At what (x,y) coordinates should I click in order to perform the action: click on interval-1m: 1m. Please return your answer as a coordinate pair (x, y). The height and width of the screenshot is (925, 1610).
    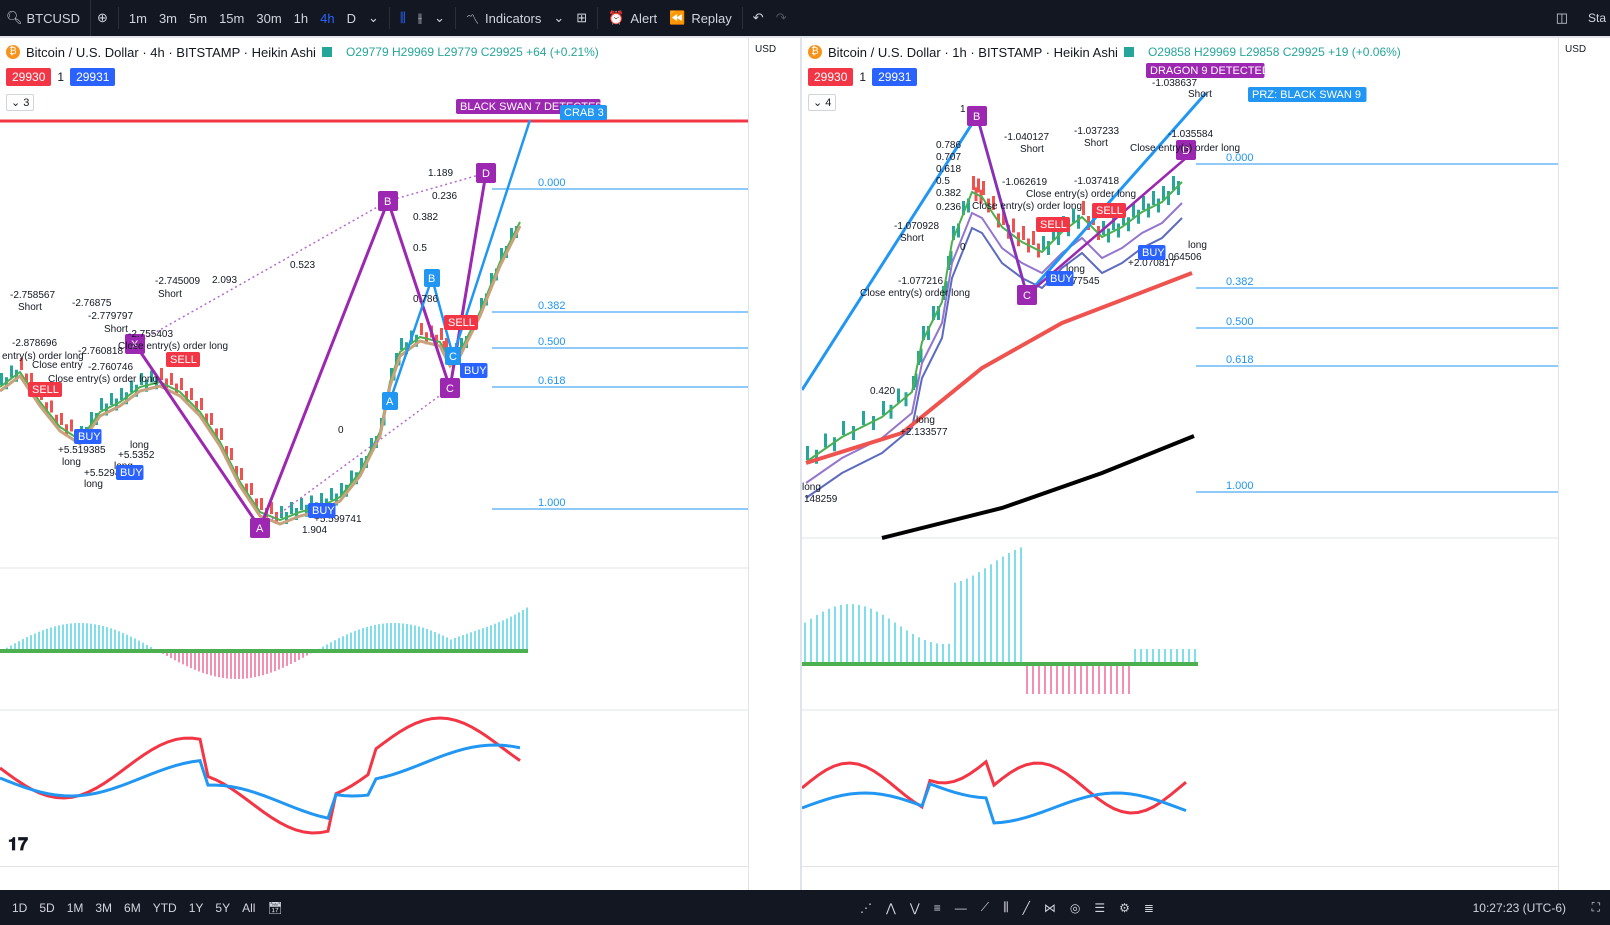
    Looking at the image, I should click on (137, 18).